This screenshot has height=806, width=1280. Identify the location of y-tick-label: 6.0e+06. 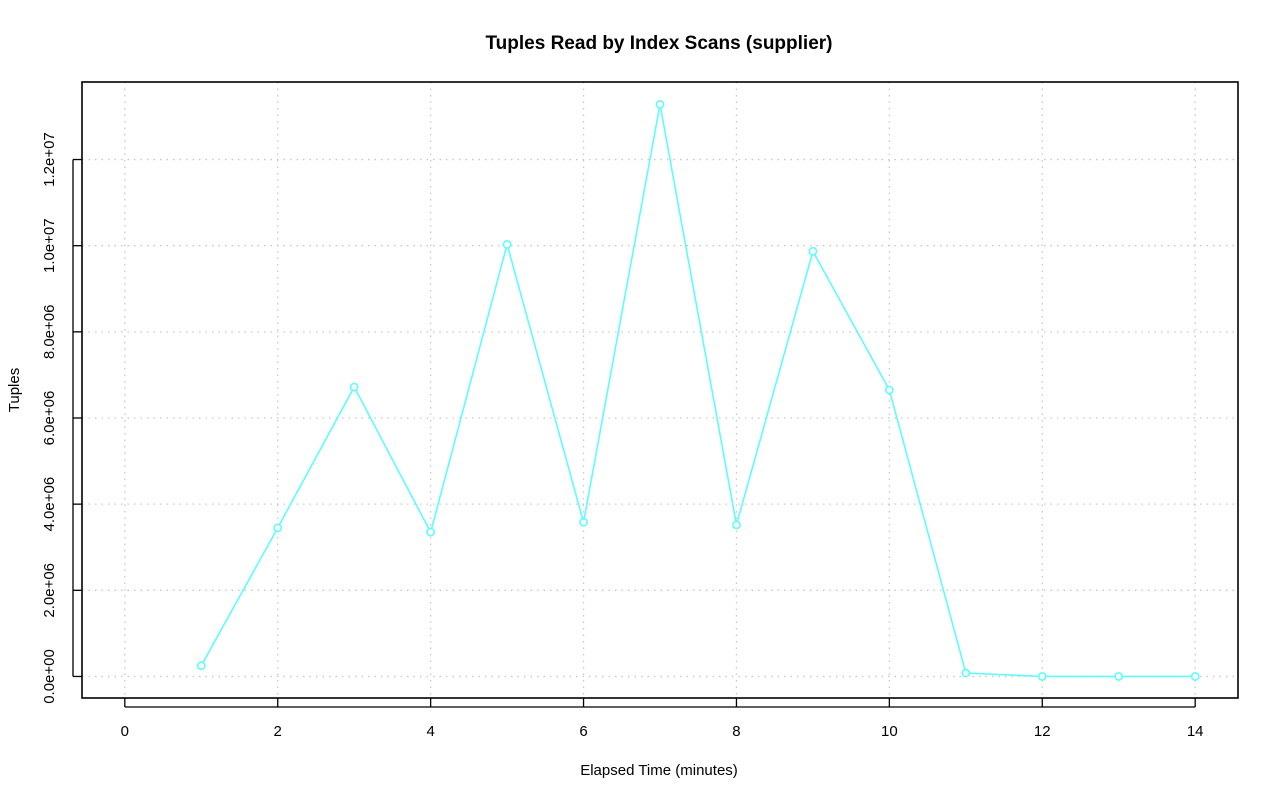
(49, 418).